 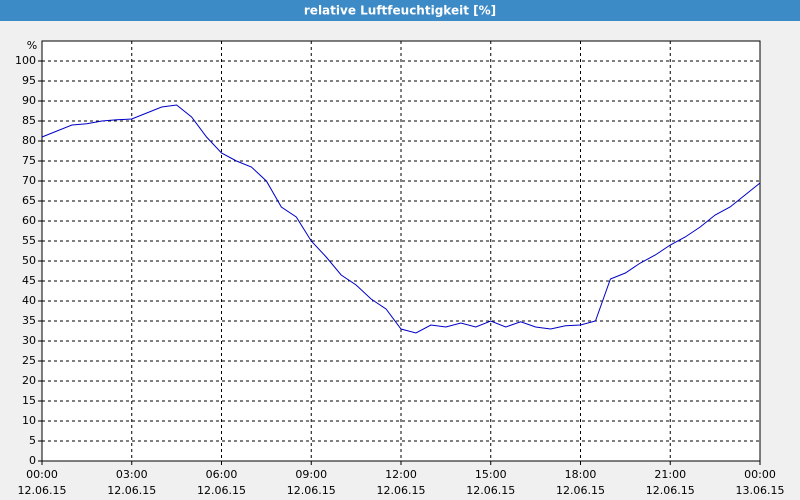 I want to click on y-tick-label: 30, so click(x=29, y=340).